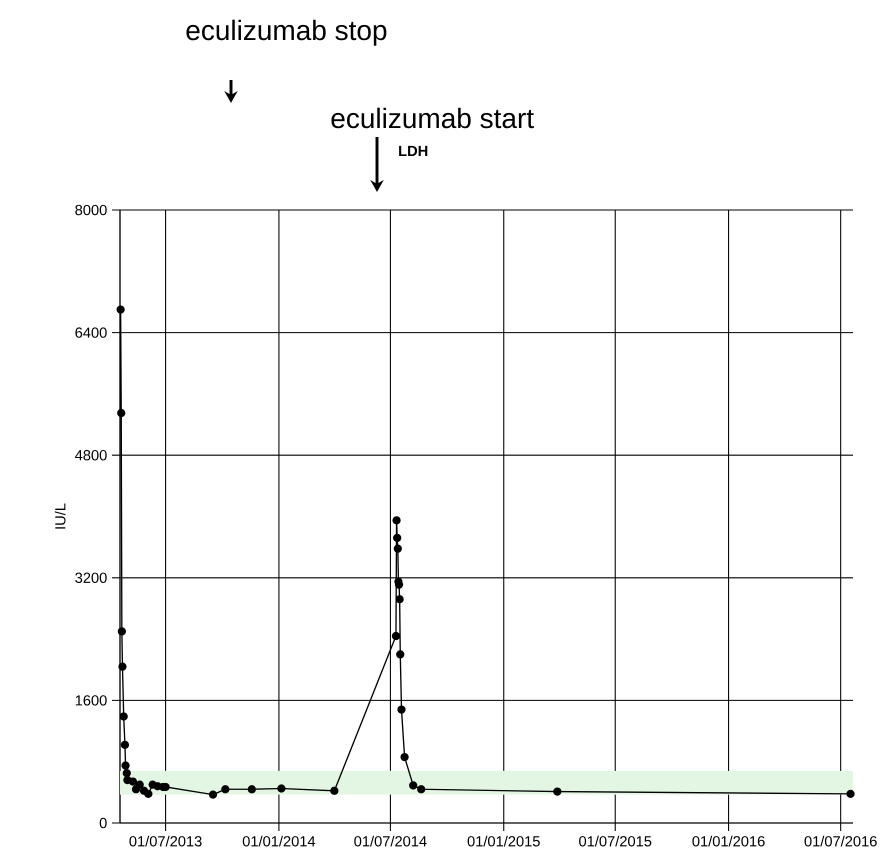 The height and width of the screenshot is (863, 893). Describe the element at coordinates (840, 841) in the screenshot. I see `x-tick-label: 01/07/2016` at that location.